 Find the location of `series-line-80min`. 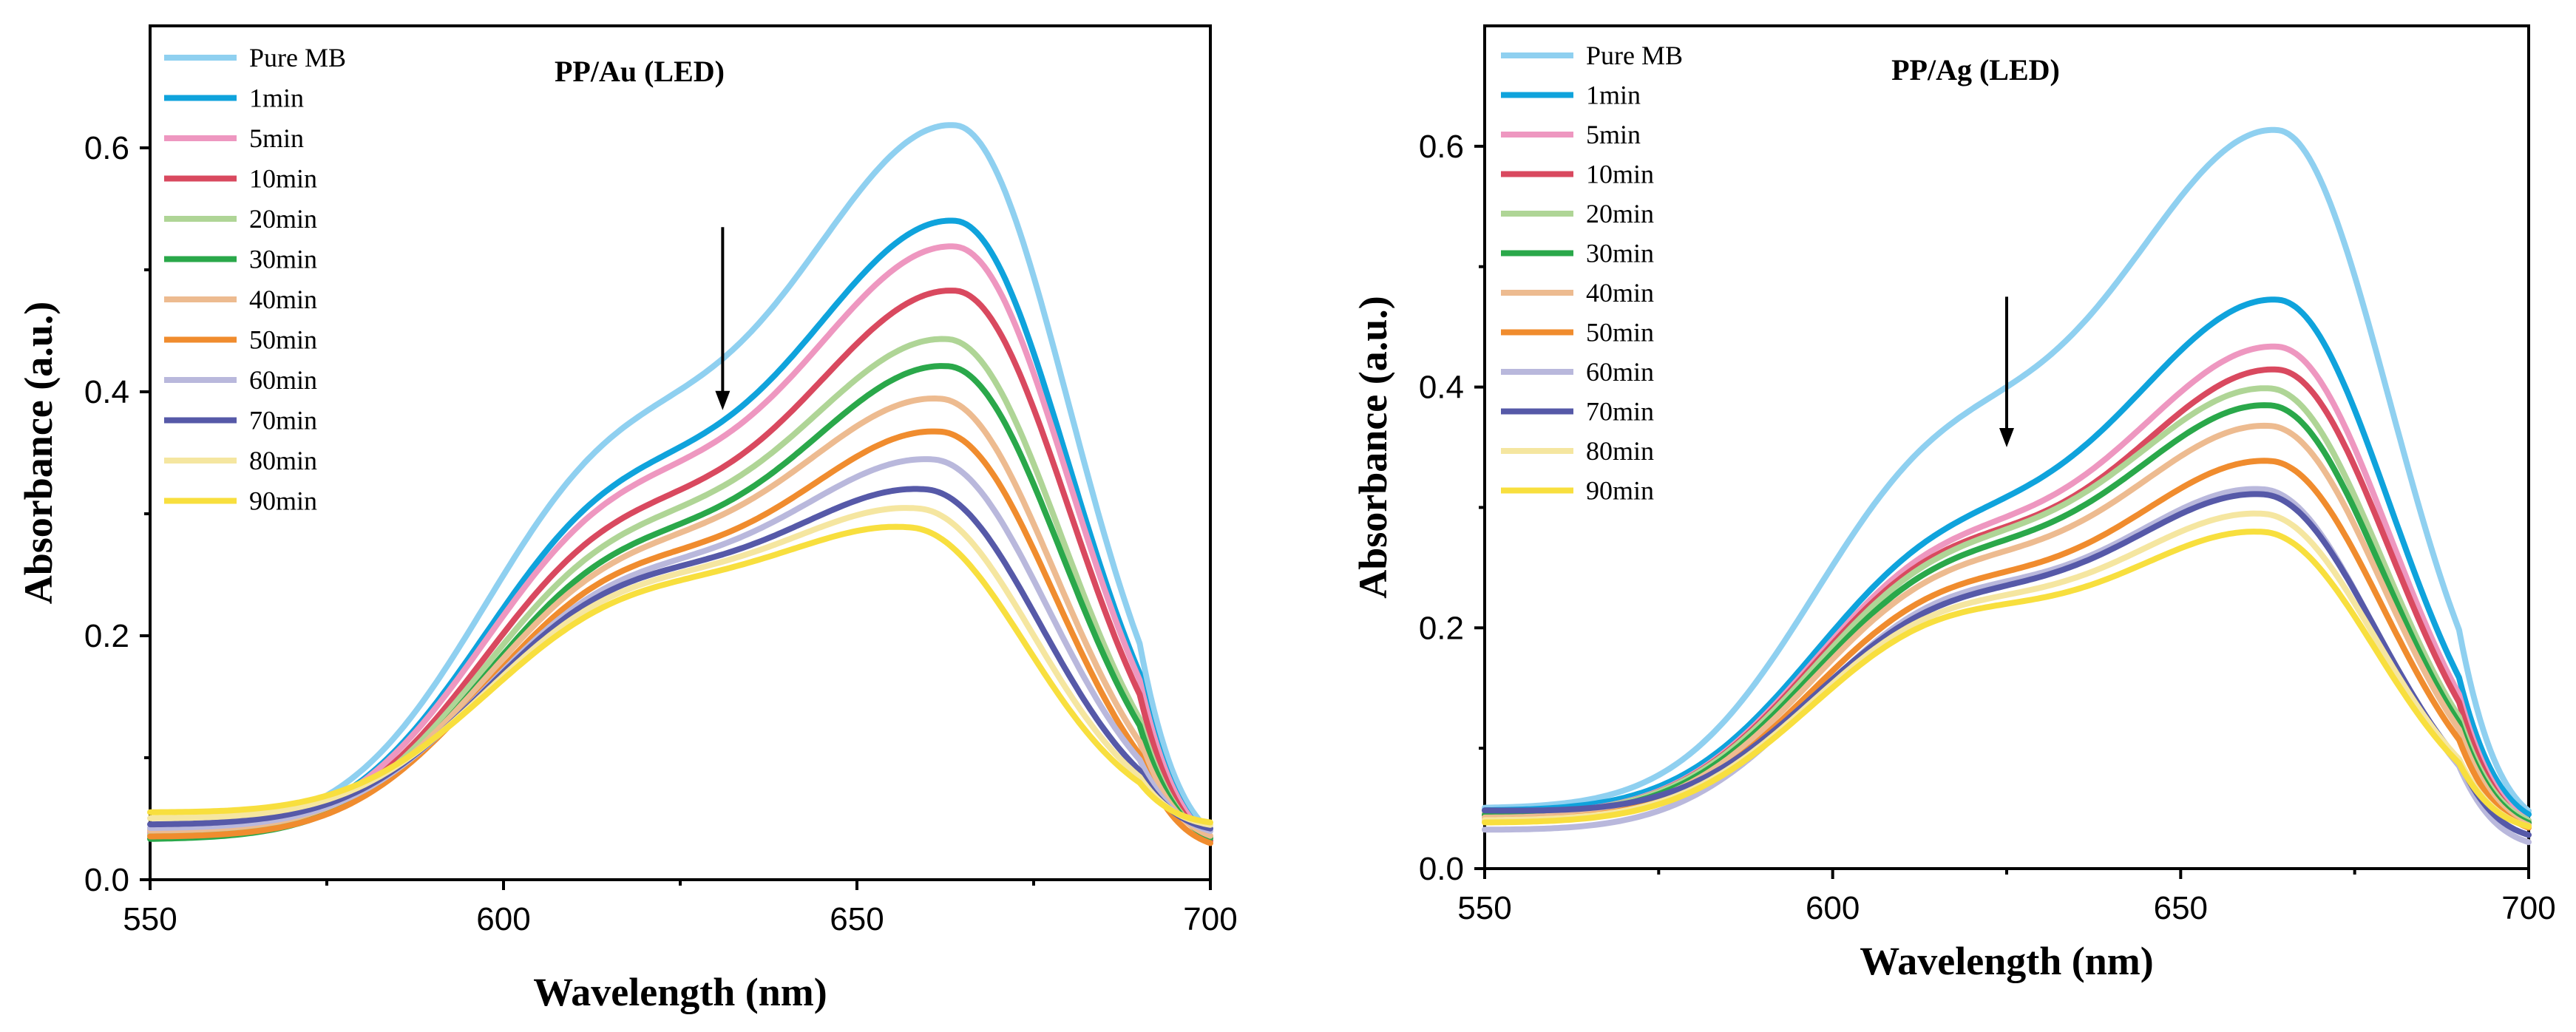

series-line-80min is located at coordinates (680, 666).